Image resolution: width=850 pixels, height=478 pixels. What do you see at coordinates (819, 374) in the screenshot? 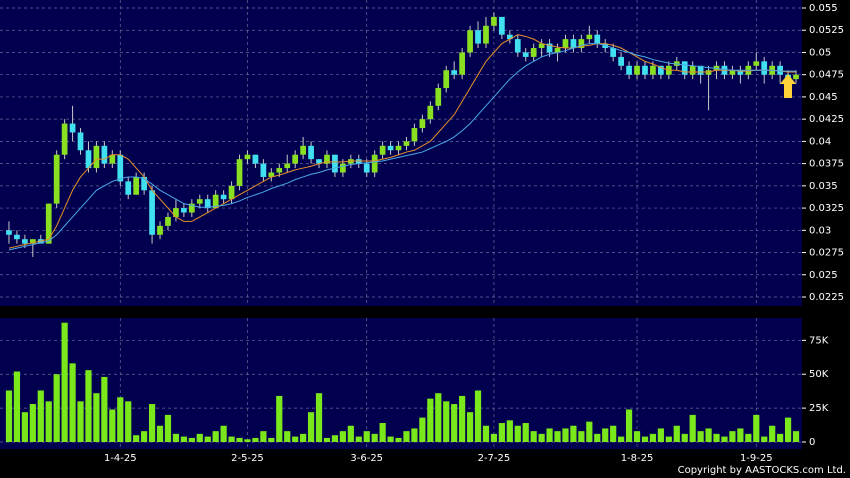
I see `y-tick-label: 50K` at bounding box center [819, 374].